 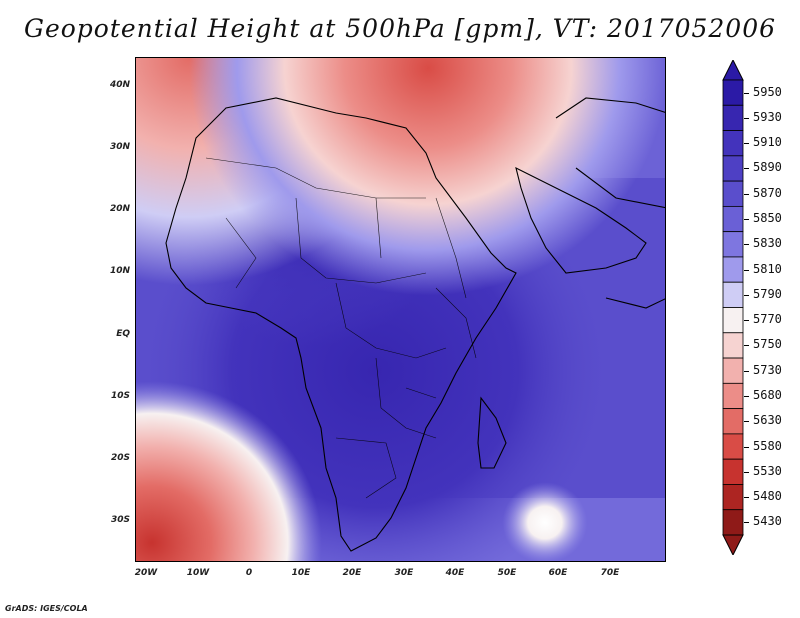 What do you see at coordinates (767, 521) in the screenshot?
I see `colorbar-level-label: 5430` at bounding box center [767, 521].